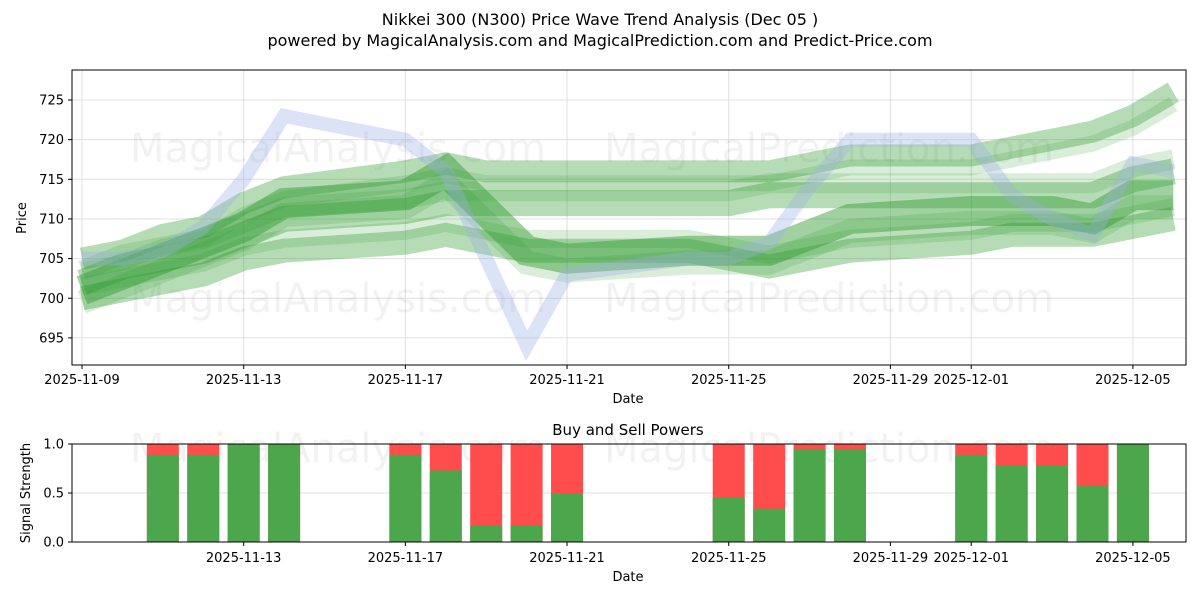 The height and width of the screenshot is (600, 1200). I want to click on main-y-label: Price, so click(22, 218).